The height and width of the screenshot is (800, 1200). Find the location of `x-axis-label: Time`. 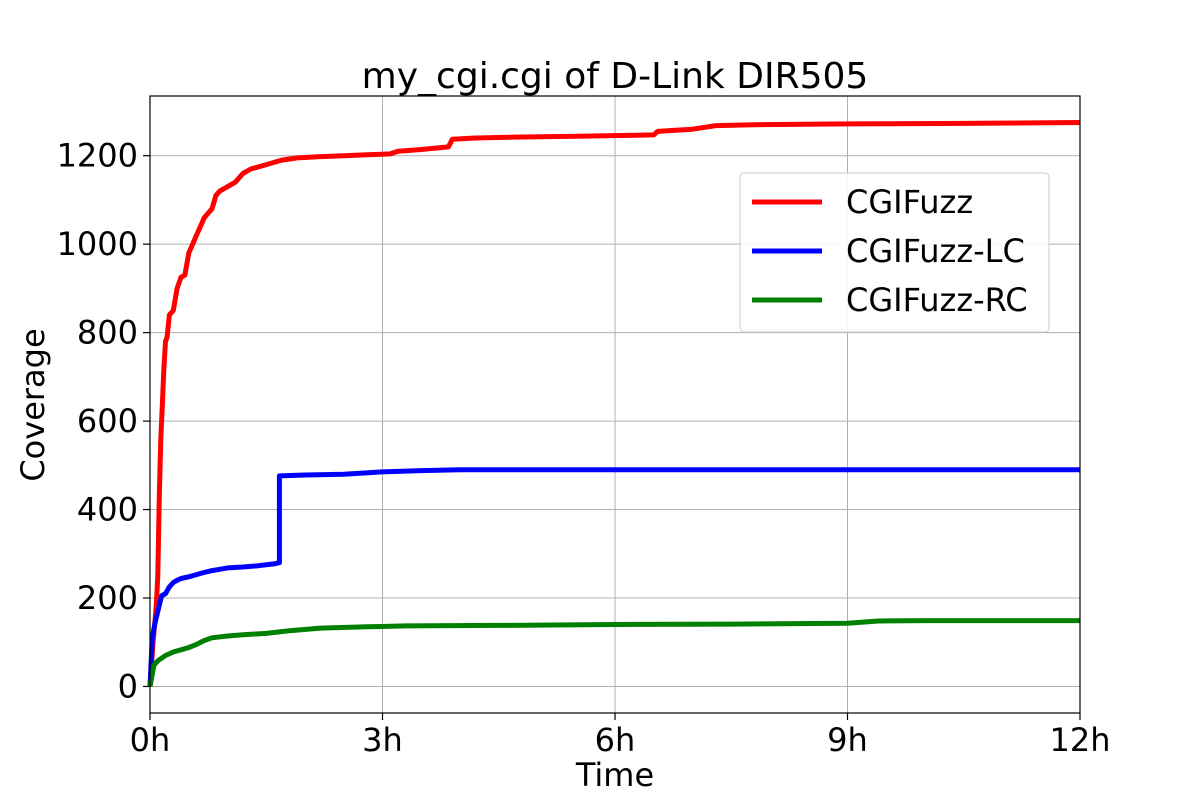

x-axis-label: Time is located at coordinates (614, 775).